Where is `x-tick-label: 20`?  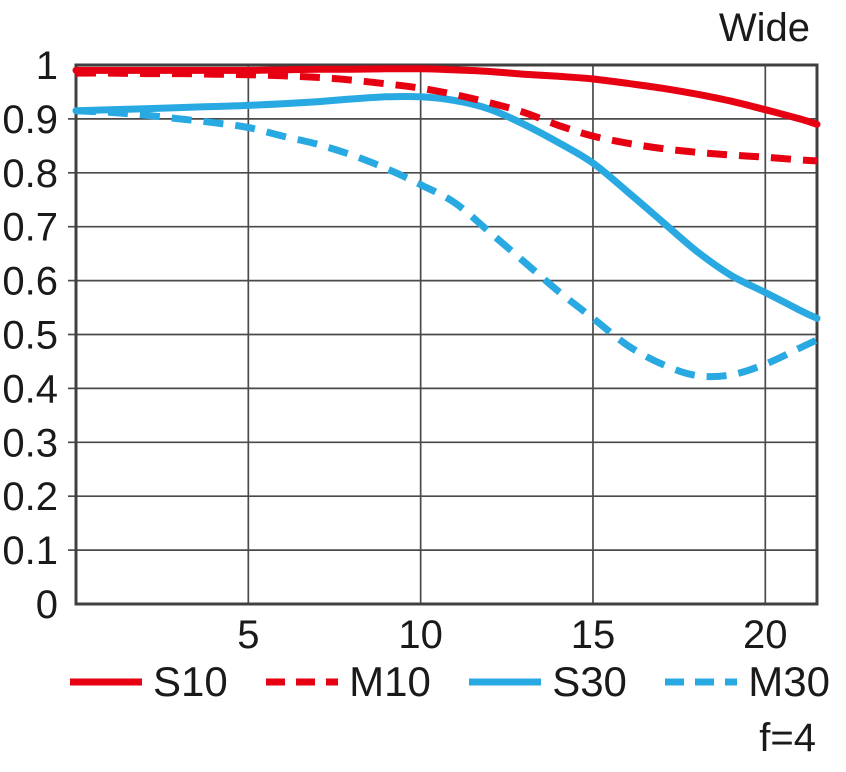
x-tick-label: 20 is located at coordinates (765, 634).